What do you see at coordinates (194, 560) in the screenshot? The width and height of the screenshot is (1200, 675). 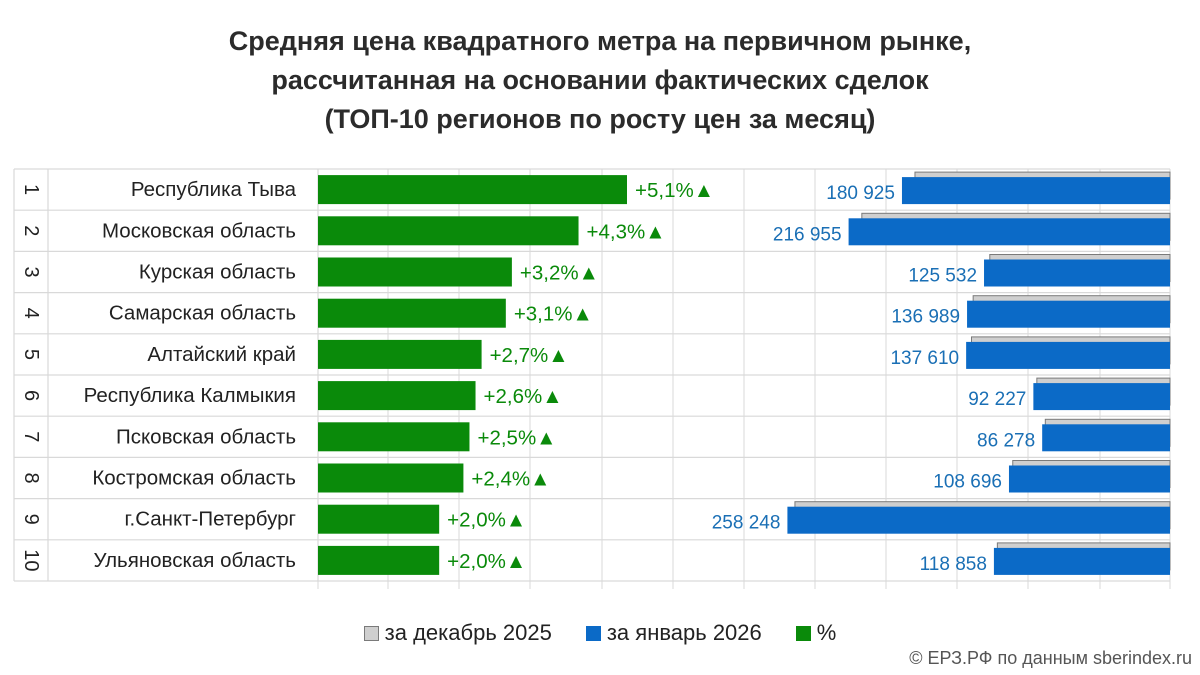 I see `region-label: Ульяновская область` at bounding box center [194, 560].